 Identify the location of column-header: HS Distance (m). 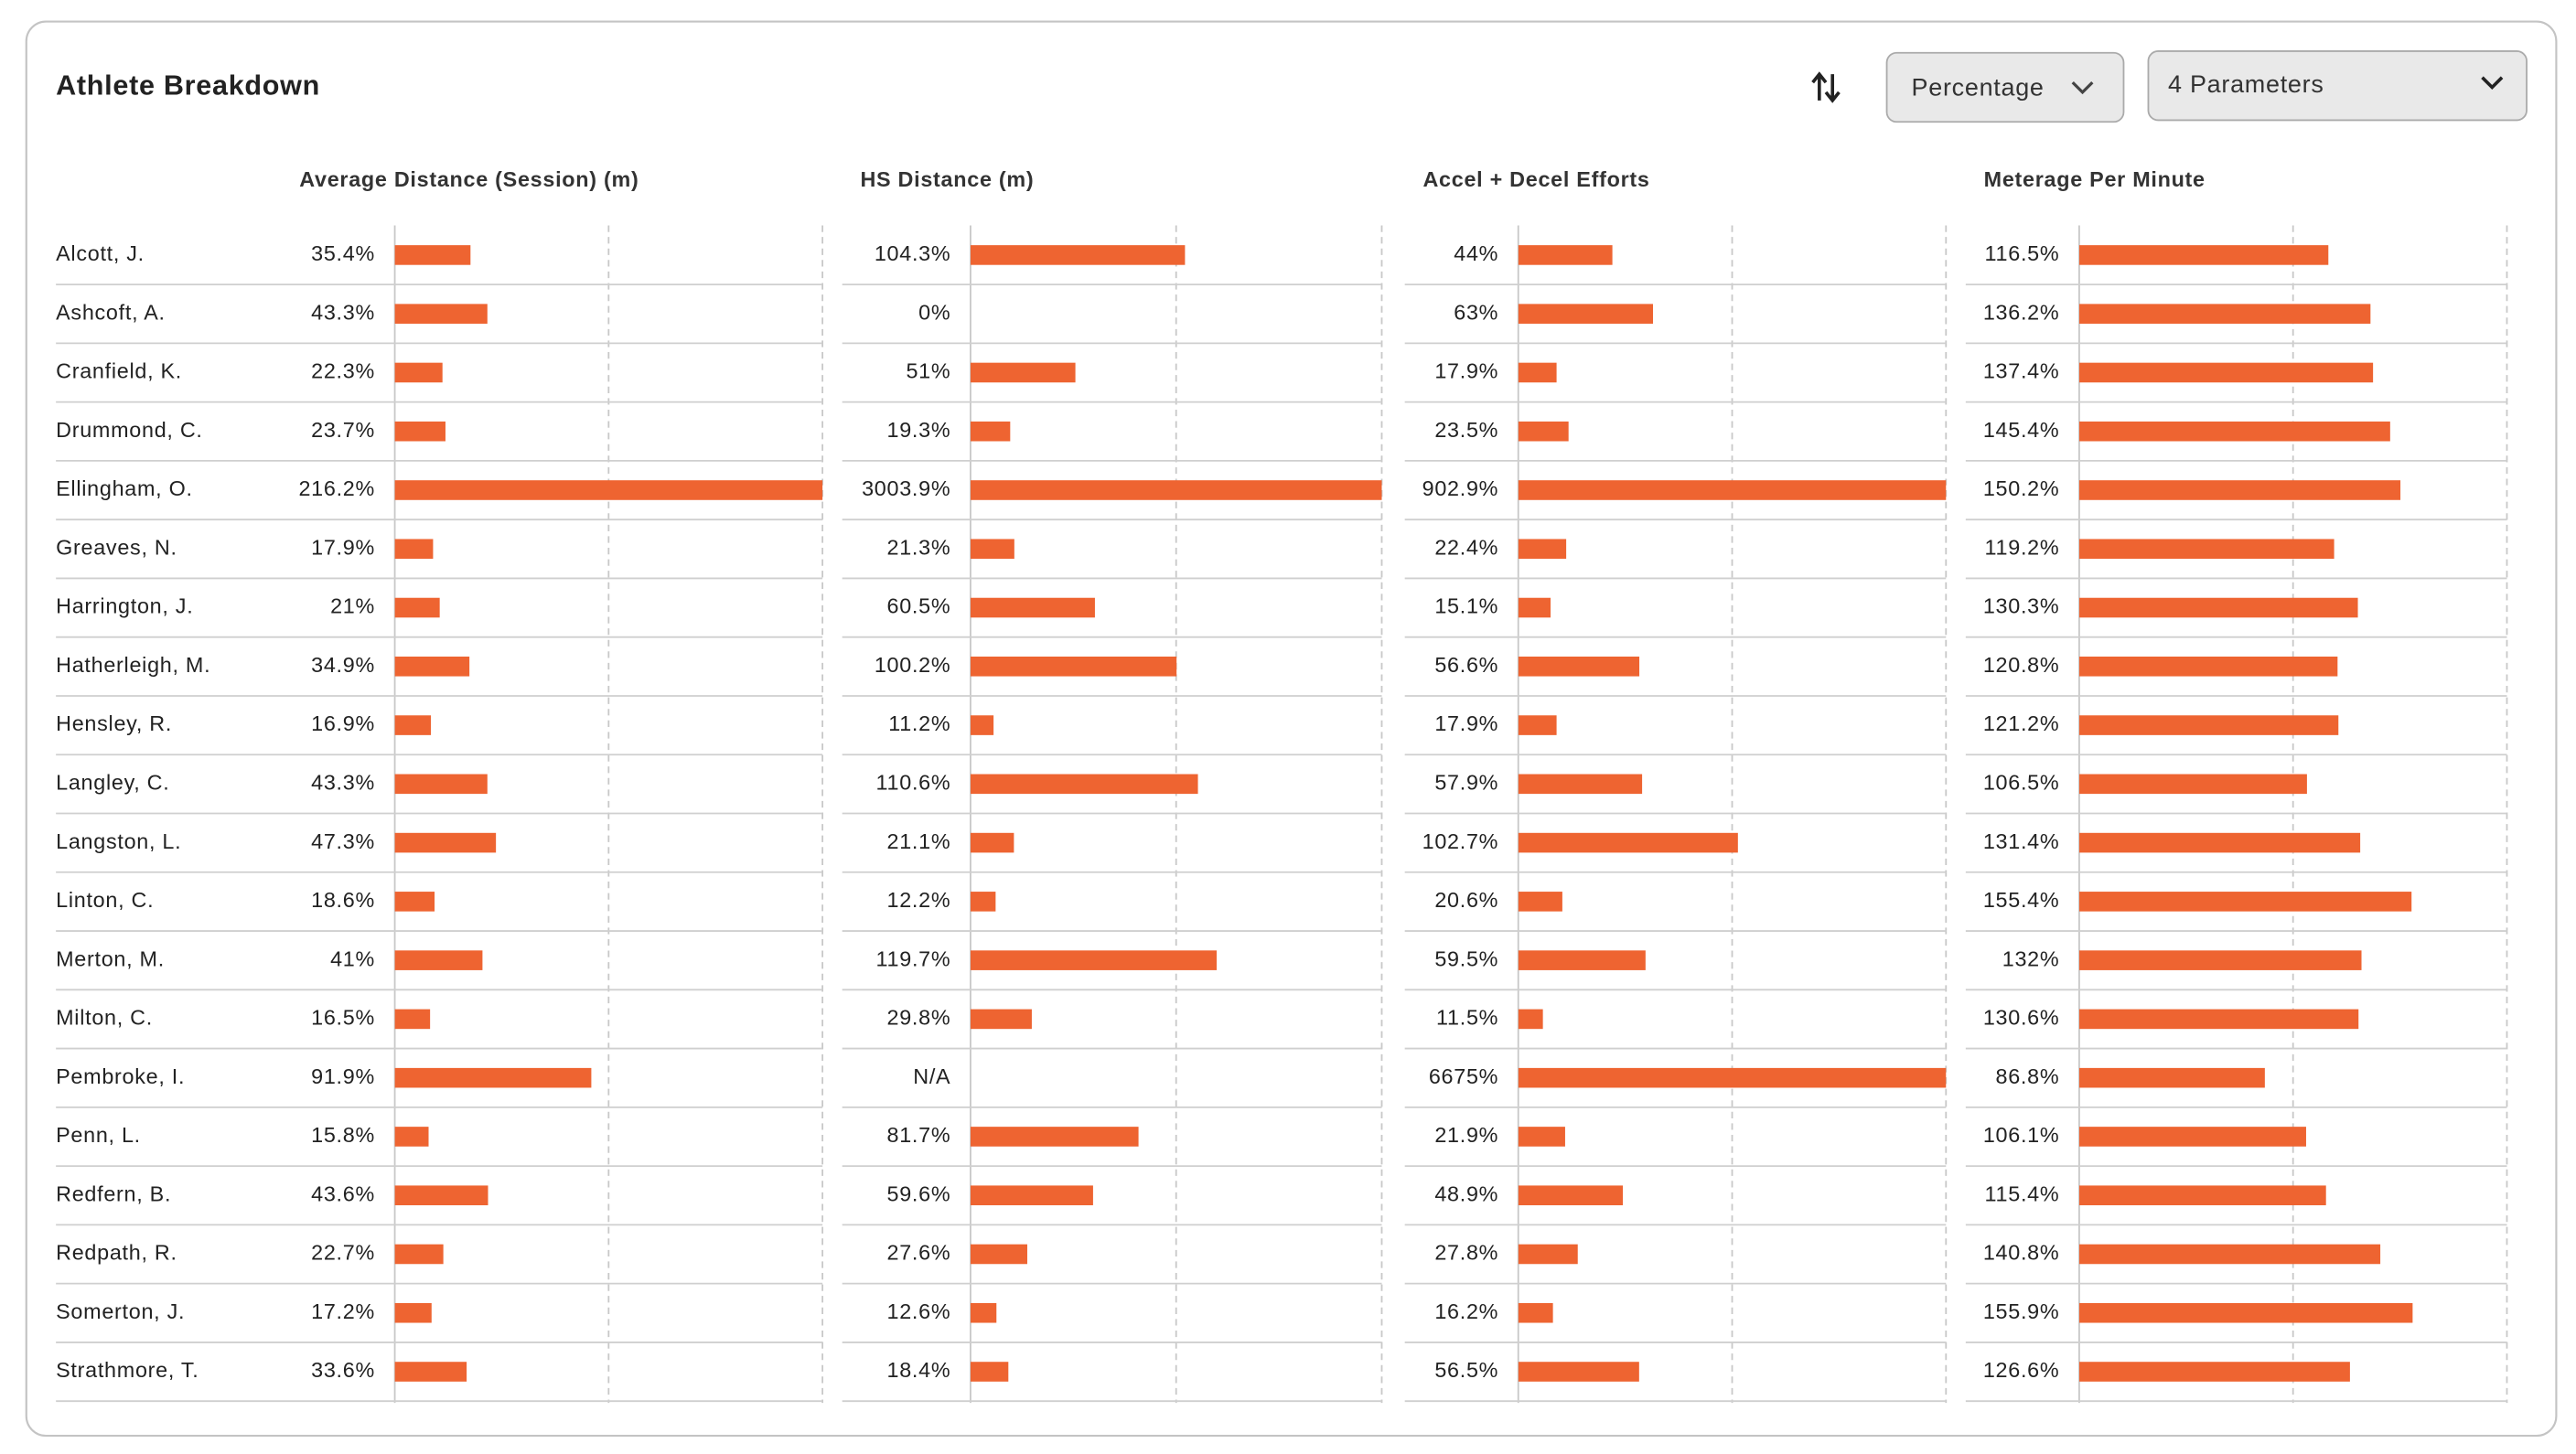
(947, 179).